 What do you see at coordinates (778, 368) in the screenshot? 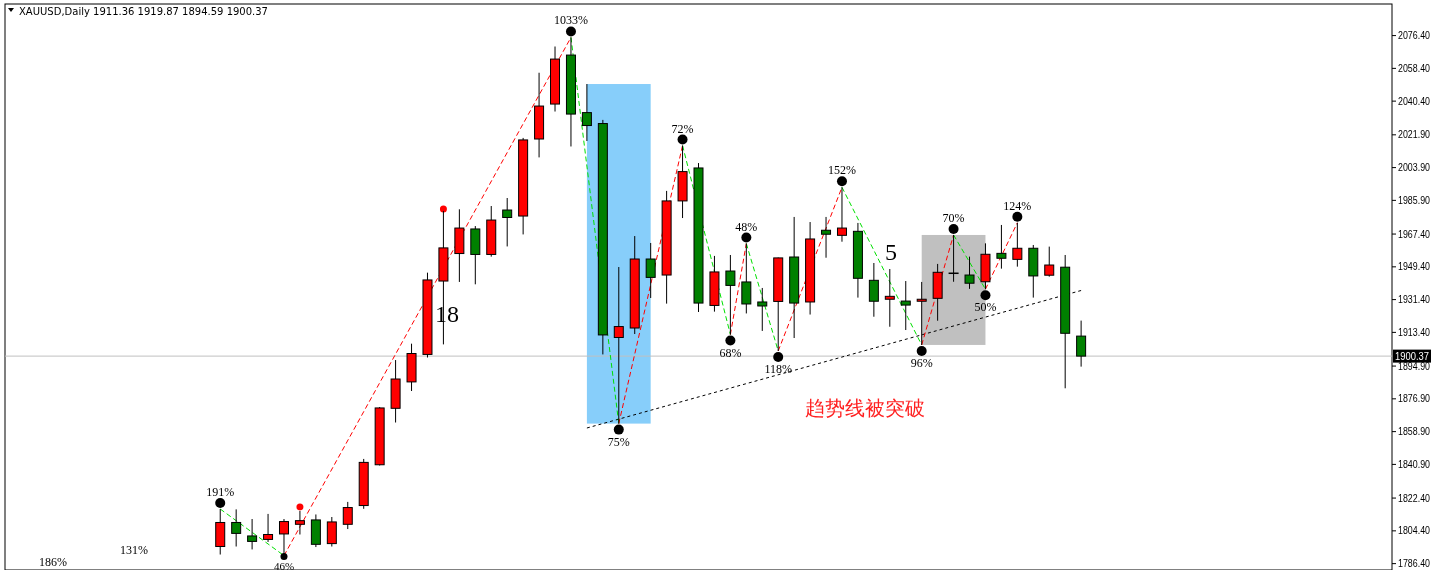
I see `annotation: 118%` at bounding box center [778, 368].